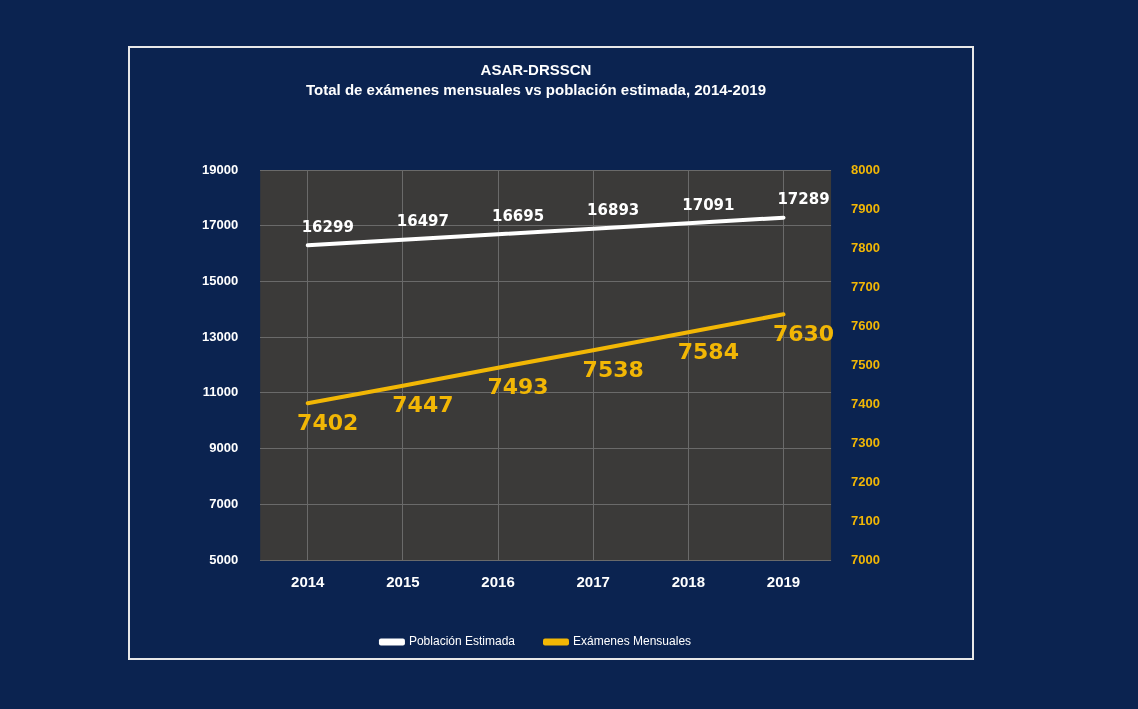 The width and height of the screenshot is (1138, 709). Describe the element at coordinates (328, 422) in the screenshot. I see `data-label: 7402` at that location.